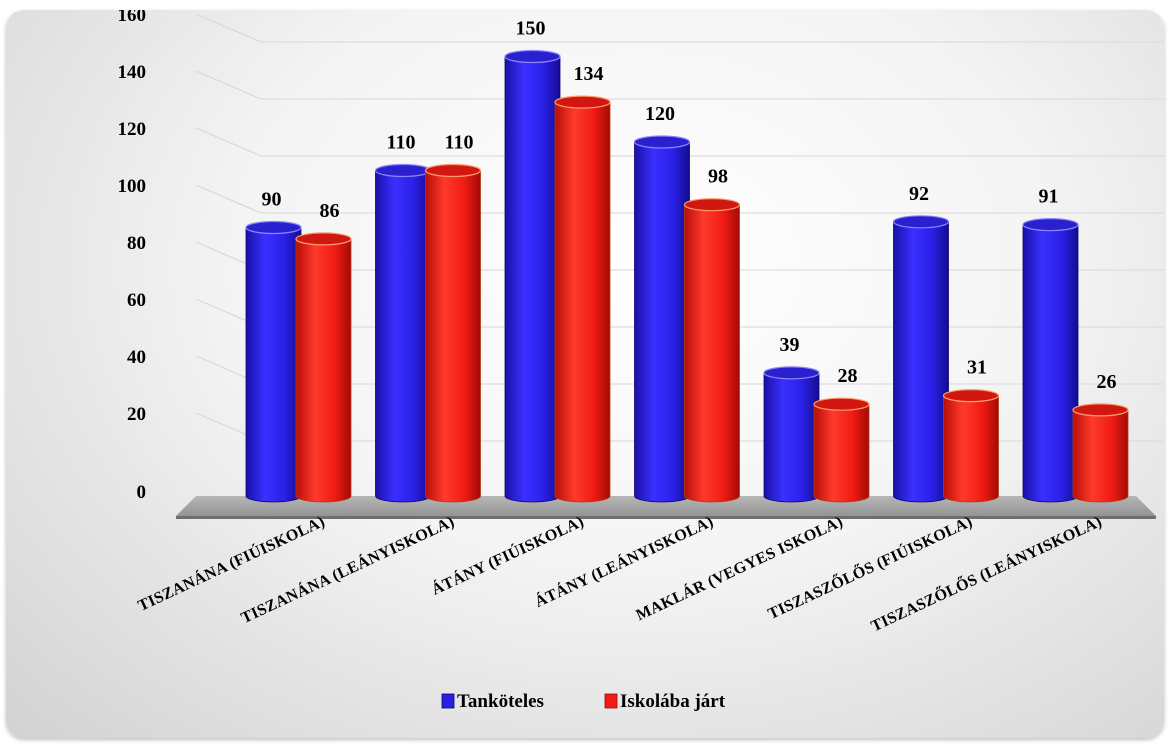 The width and height of the screenshot is (1170, 744). Describe the element at coordinates (132, 72) in the screenshot. I see `y-tick-label: 140` at that location.